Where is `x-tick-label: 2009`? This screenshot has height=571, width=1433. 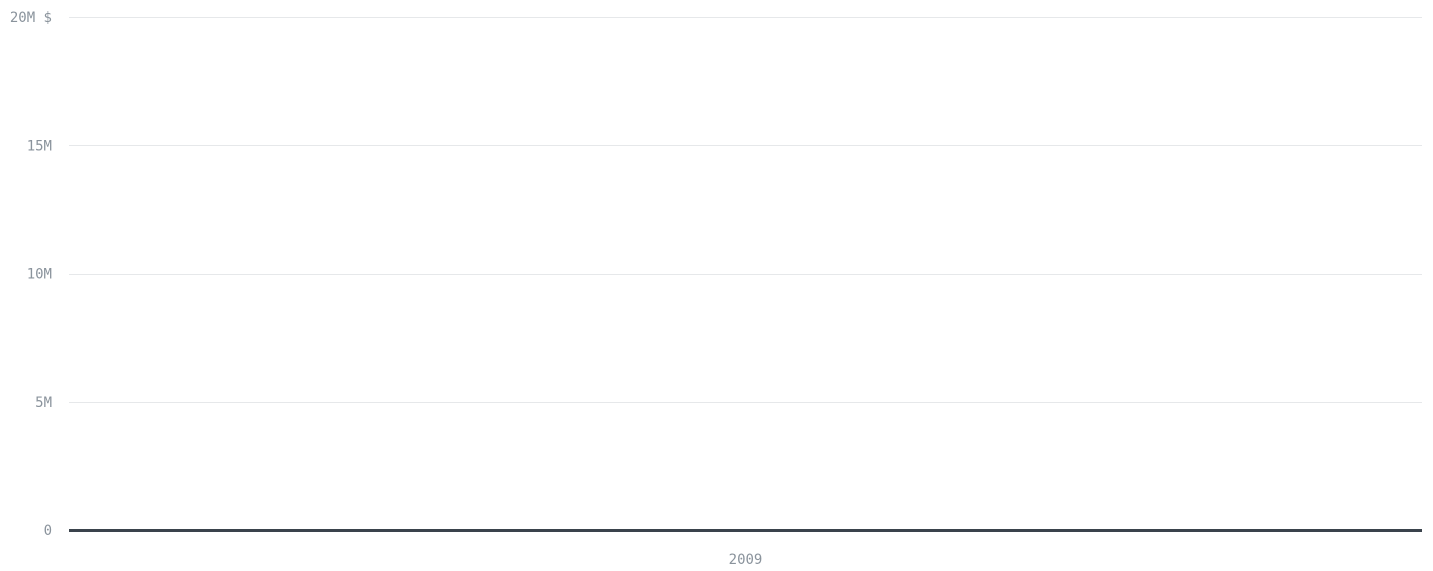 x-tick-label: 2009 is located at coordinates (746, 560).